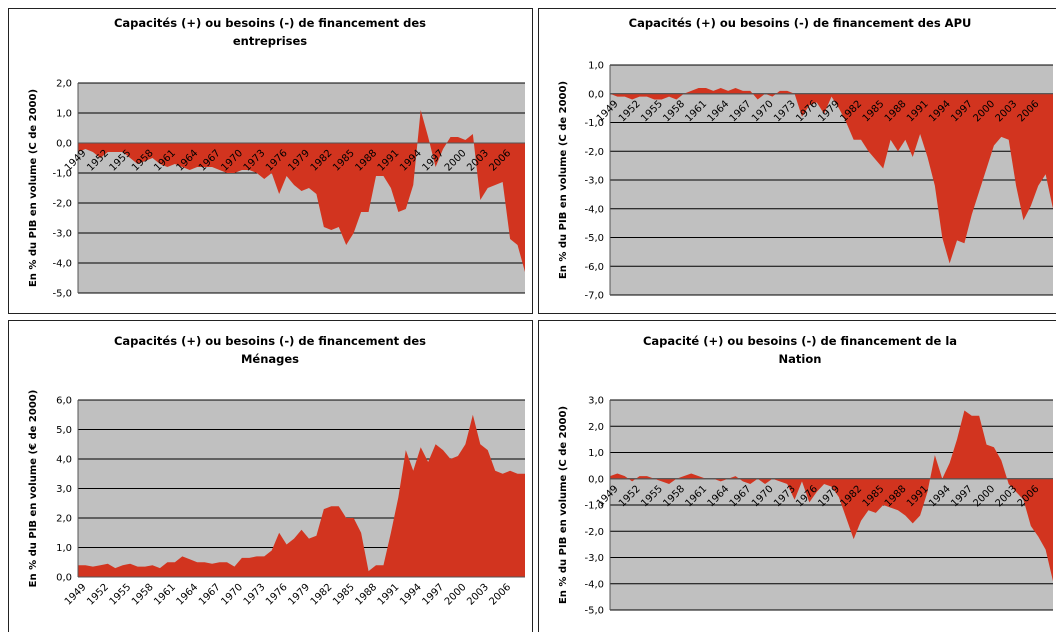  I want to click on chart-title: Ménages, so click(270, 359).